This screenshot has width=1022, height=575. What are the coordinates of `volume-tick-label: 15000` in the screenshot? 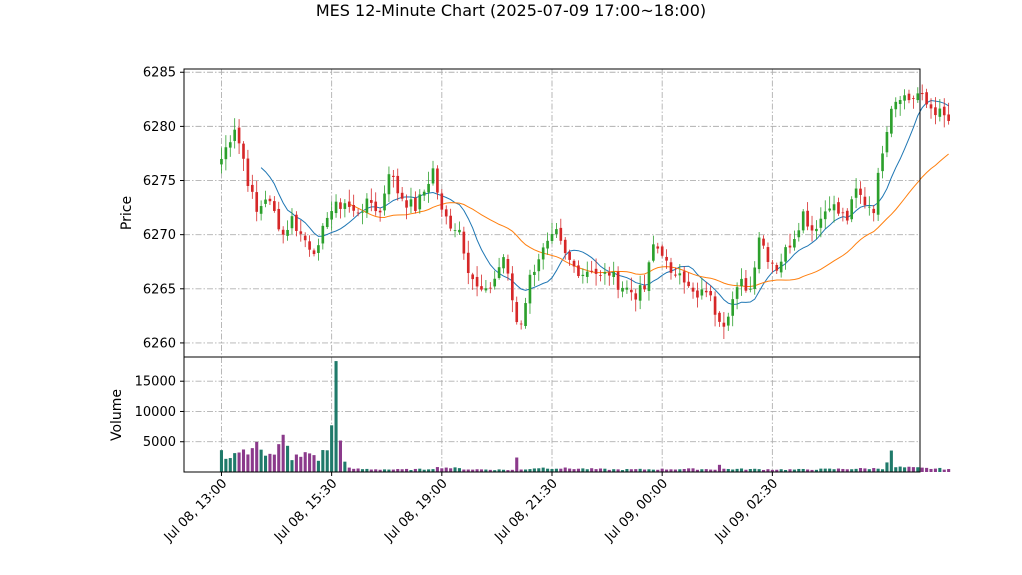 It's located at (155, 382).